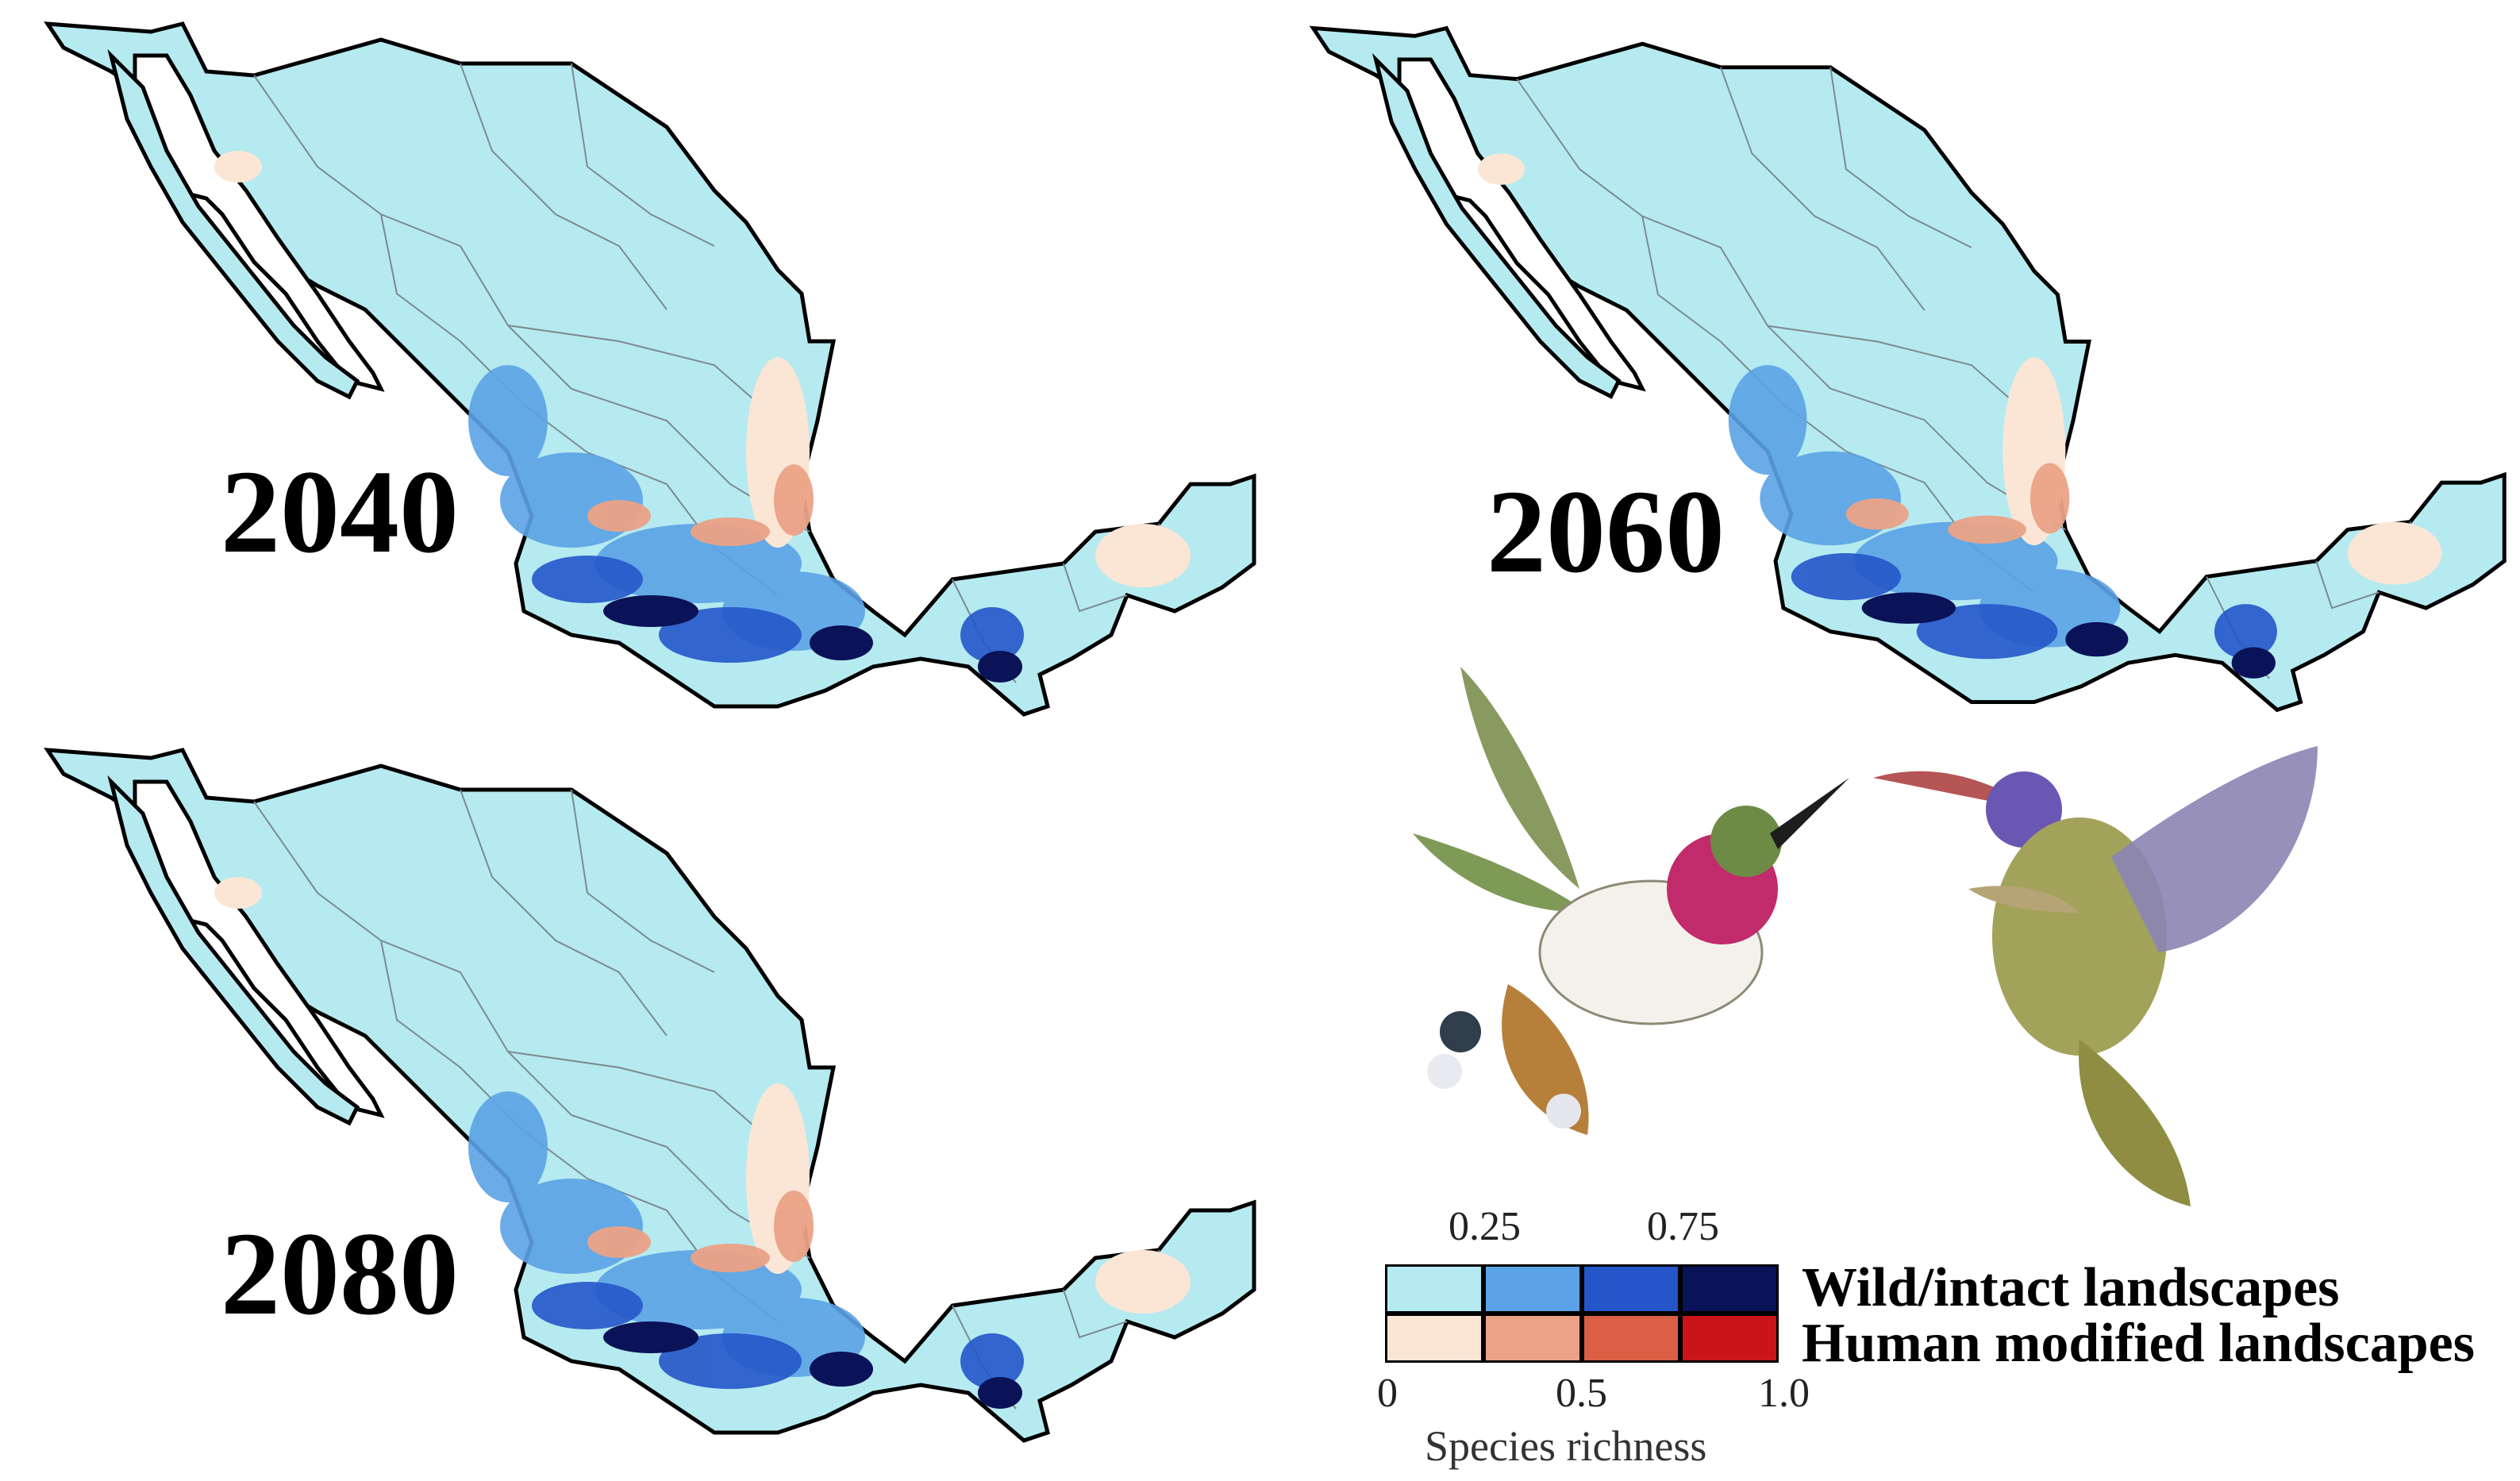  I want to click on year-label-2060: 2060, so click(1606, 532).